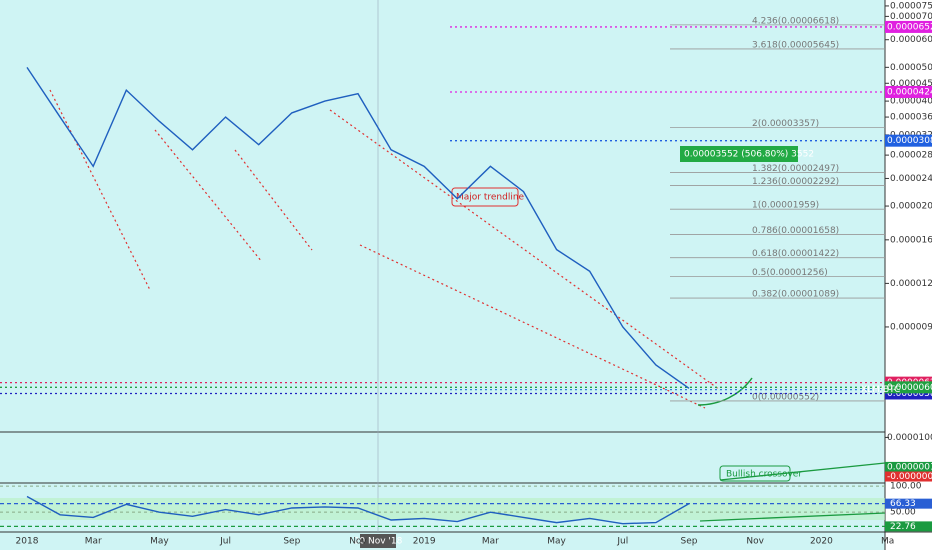 The height and width of the screenshot is (550, 932). I want to click on measure-box, so click(739, 154).